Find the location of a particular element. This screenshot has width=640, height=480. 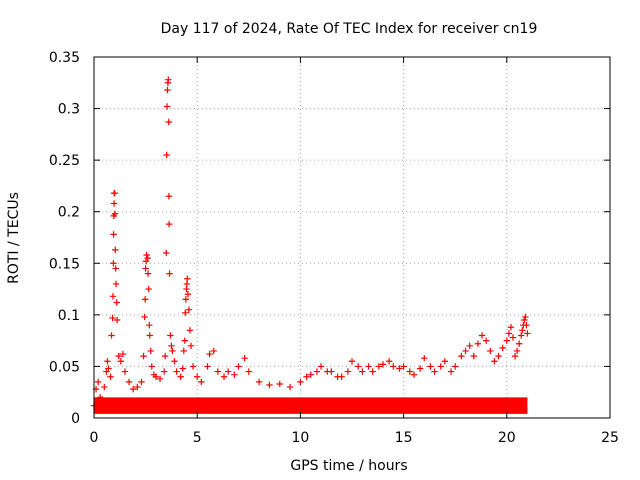

y-axis-title: ROTI / TECUs is located at coordinates (14, 238).